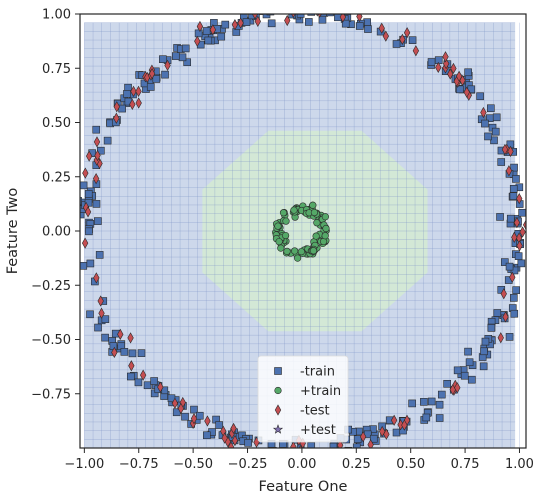  I want to click on y-tick-label: 0.50, so click(56, 123).